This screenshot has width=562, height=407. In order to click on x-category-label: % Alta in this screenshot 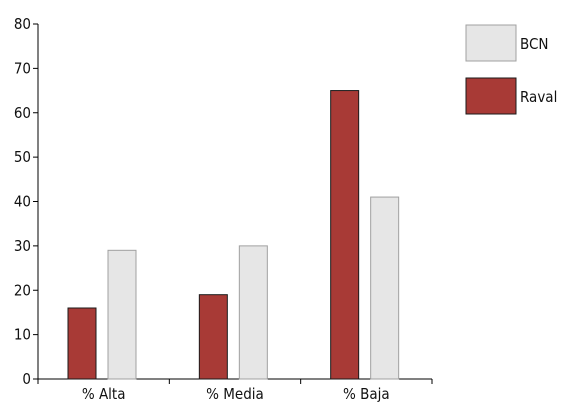, I will do `click(104, 394)`.